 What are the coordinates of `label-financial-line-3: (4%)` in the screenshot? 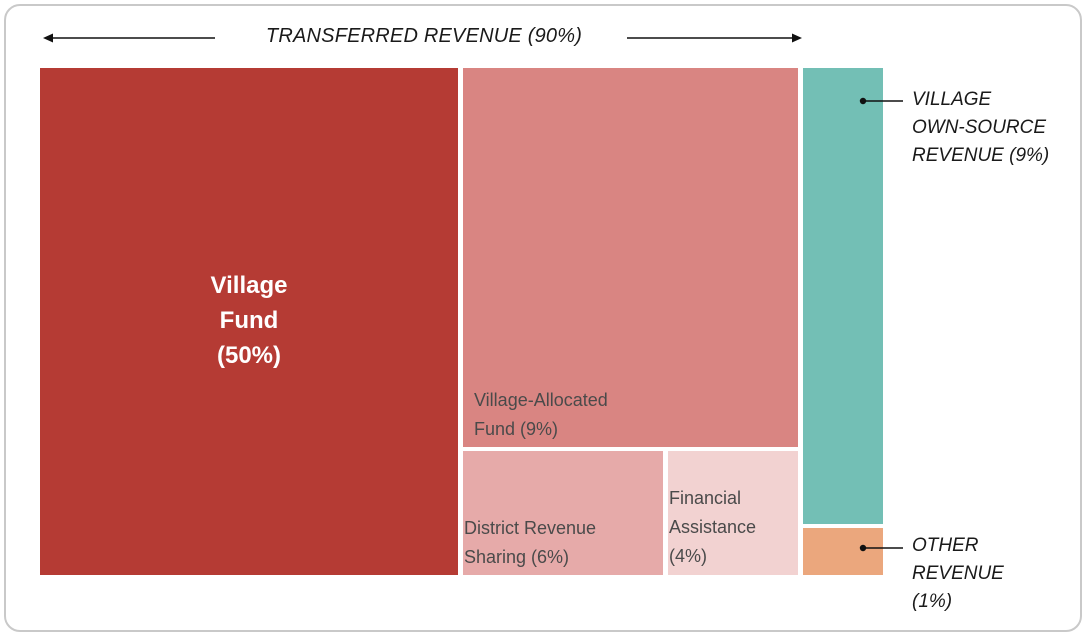 It's located at (688, 556).